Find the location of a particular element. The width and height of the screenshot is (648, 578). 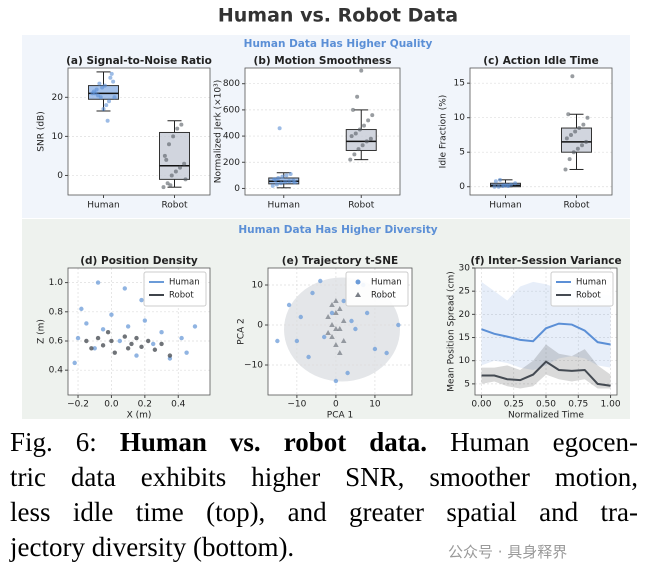

legend-label: Human is located at coordinates (386, 283).